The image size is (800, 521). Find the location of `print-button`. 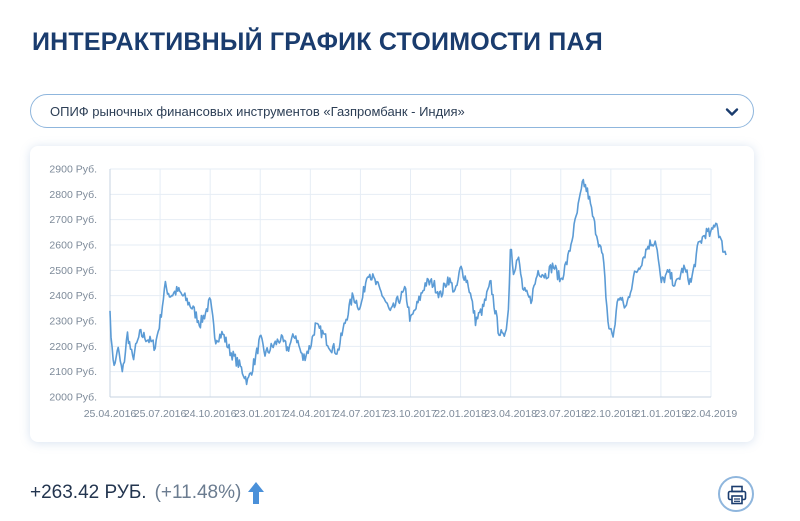

print-button is located at coordinates (736, 494).